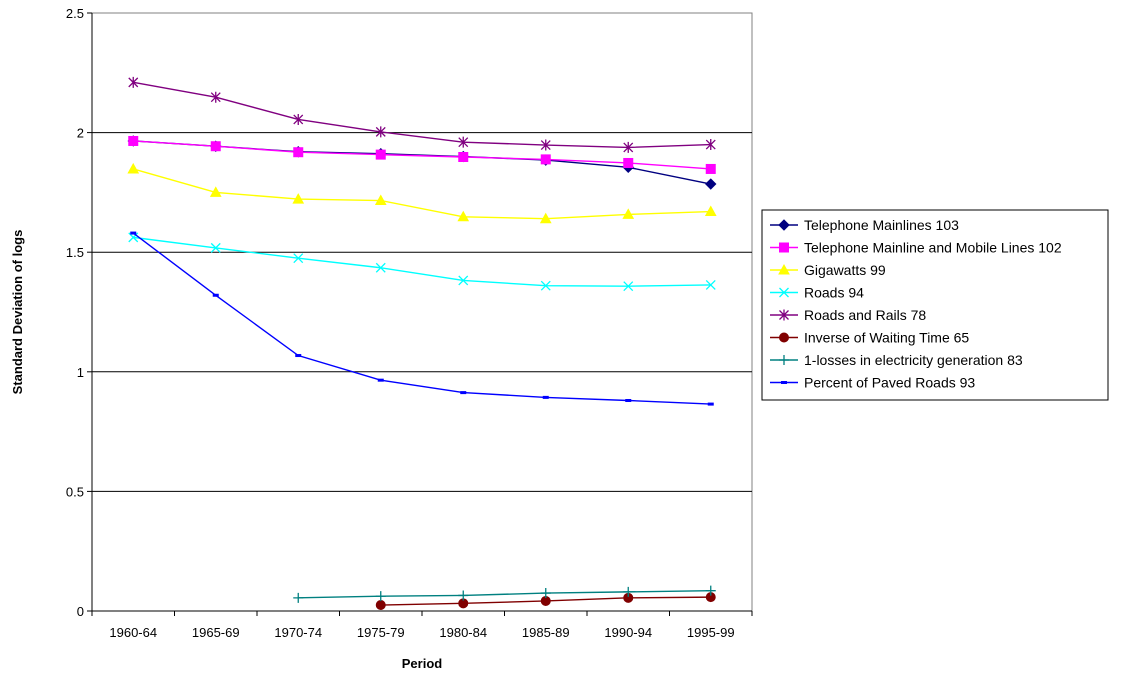  What do you see at coordinates (75, 491) in the screenshot?
I see `y-tick-label: 0.5` at bounding box center [75, 491].